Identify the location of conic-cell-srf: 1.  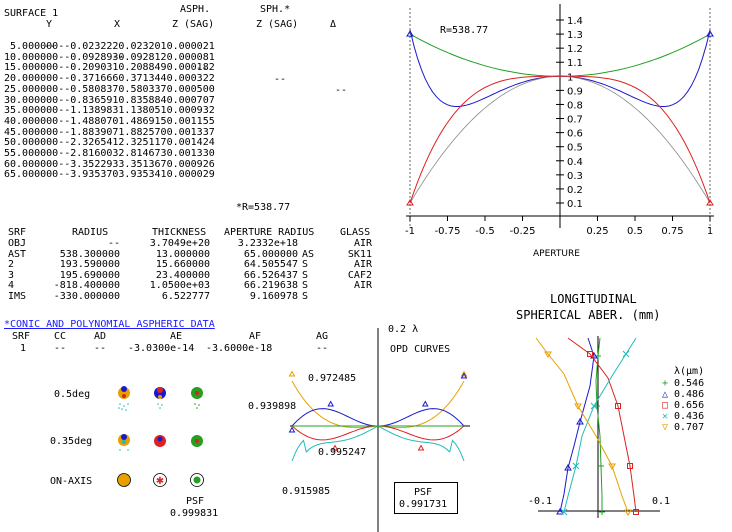
(23, 348).